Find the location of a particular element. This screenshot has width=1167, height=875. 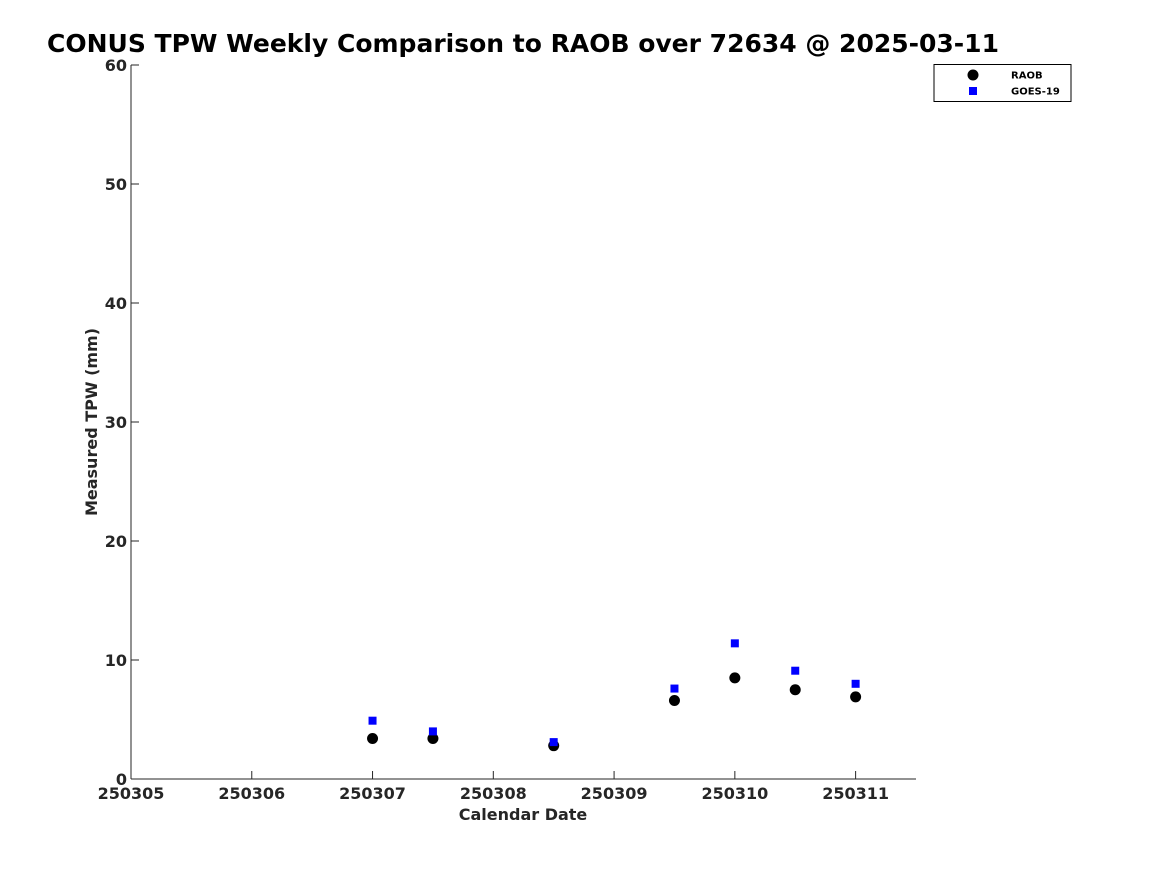

x-tick-label: 250307 is located at coordinates (372, 793).